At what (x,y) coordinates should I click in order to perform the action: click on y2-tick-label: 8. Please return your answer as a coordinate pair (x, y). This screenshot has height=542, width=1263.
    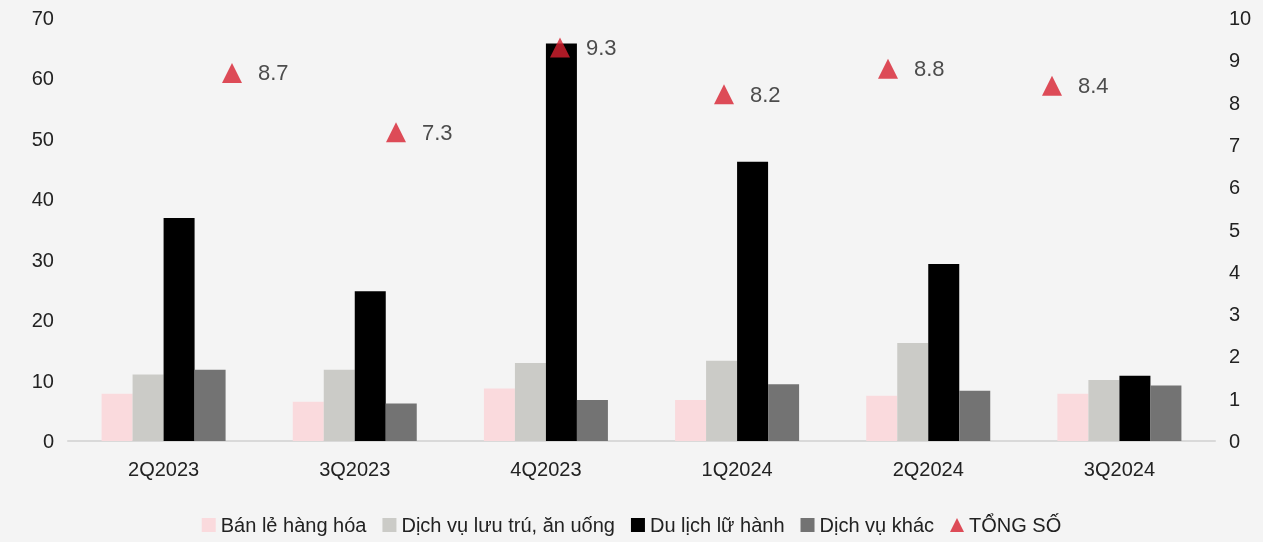
    Looking at the image, I should click on (1235, 102).